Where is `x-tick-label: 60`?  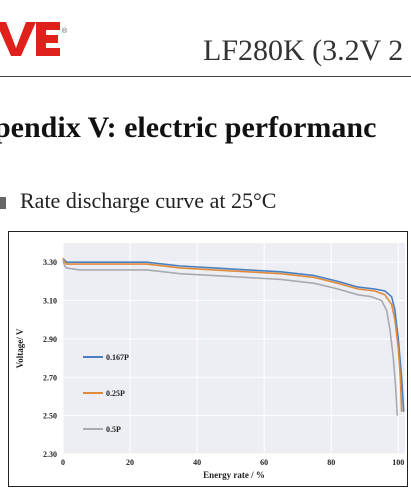 x-tick-label: 60 is located at coordinates (264, 462).